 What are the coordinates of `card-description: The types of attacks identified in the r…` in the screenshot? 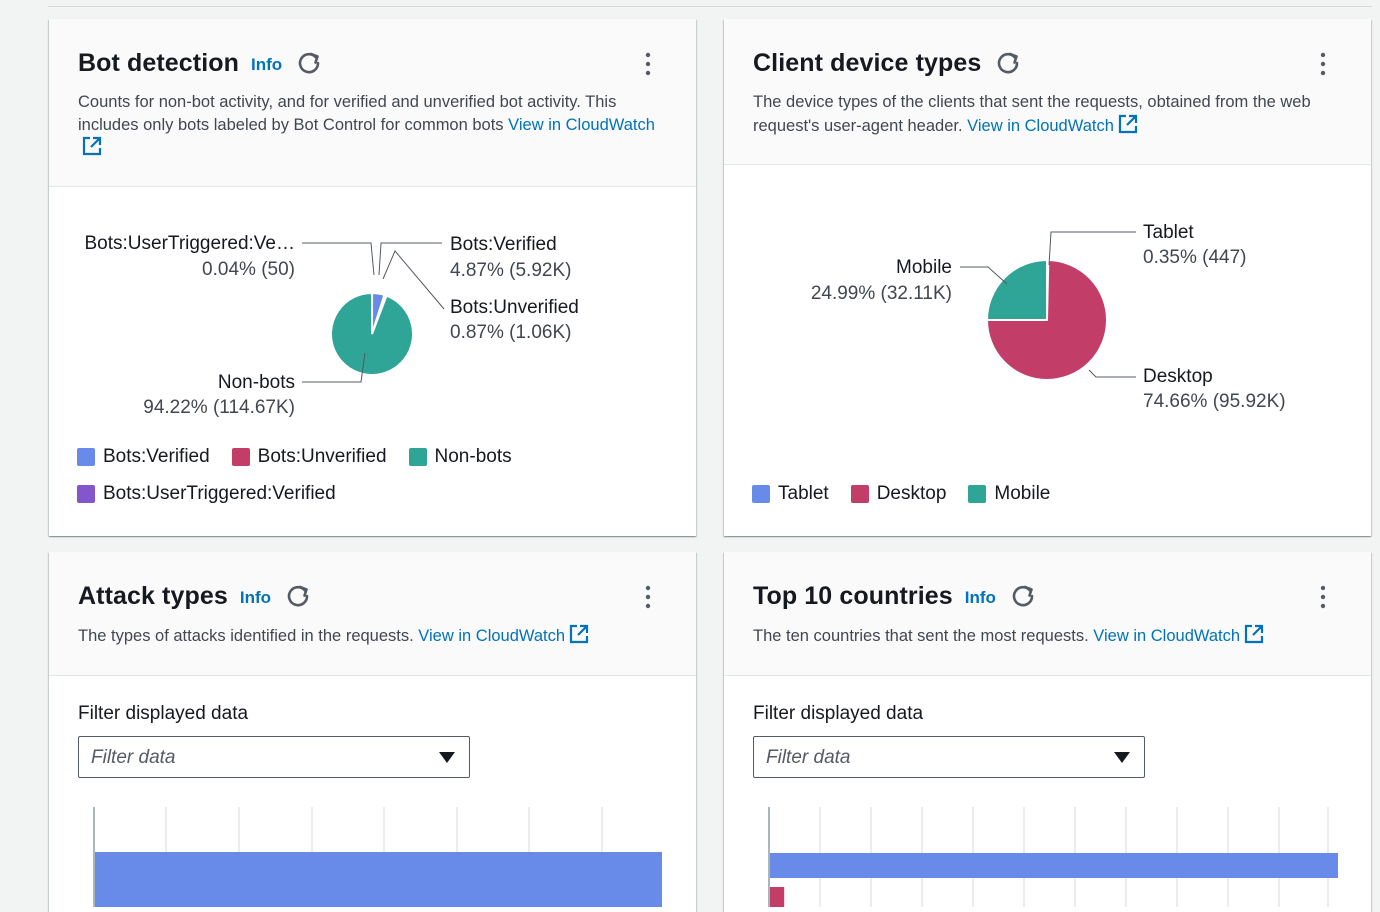 It's located at (378, 636).